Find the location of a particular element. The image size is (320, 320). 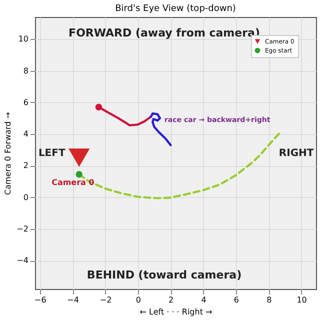

x-tick-label: 6 is located at coordinates (236, 300).